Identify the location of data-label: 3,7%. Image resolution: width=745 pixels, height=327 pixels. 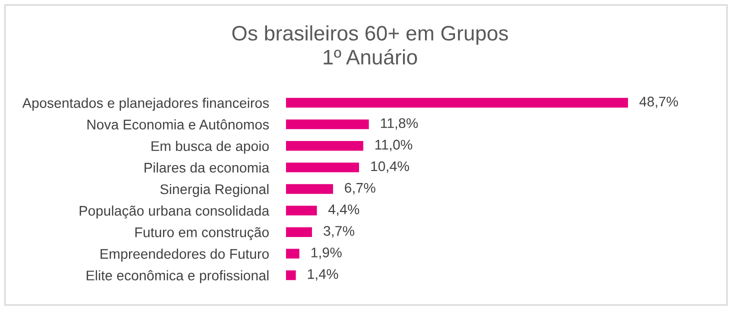
(339, 232).